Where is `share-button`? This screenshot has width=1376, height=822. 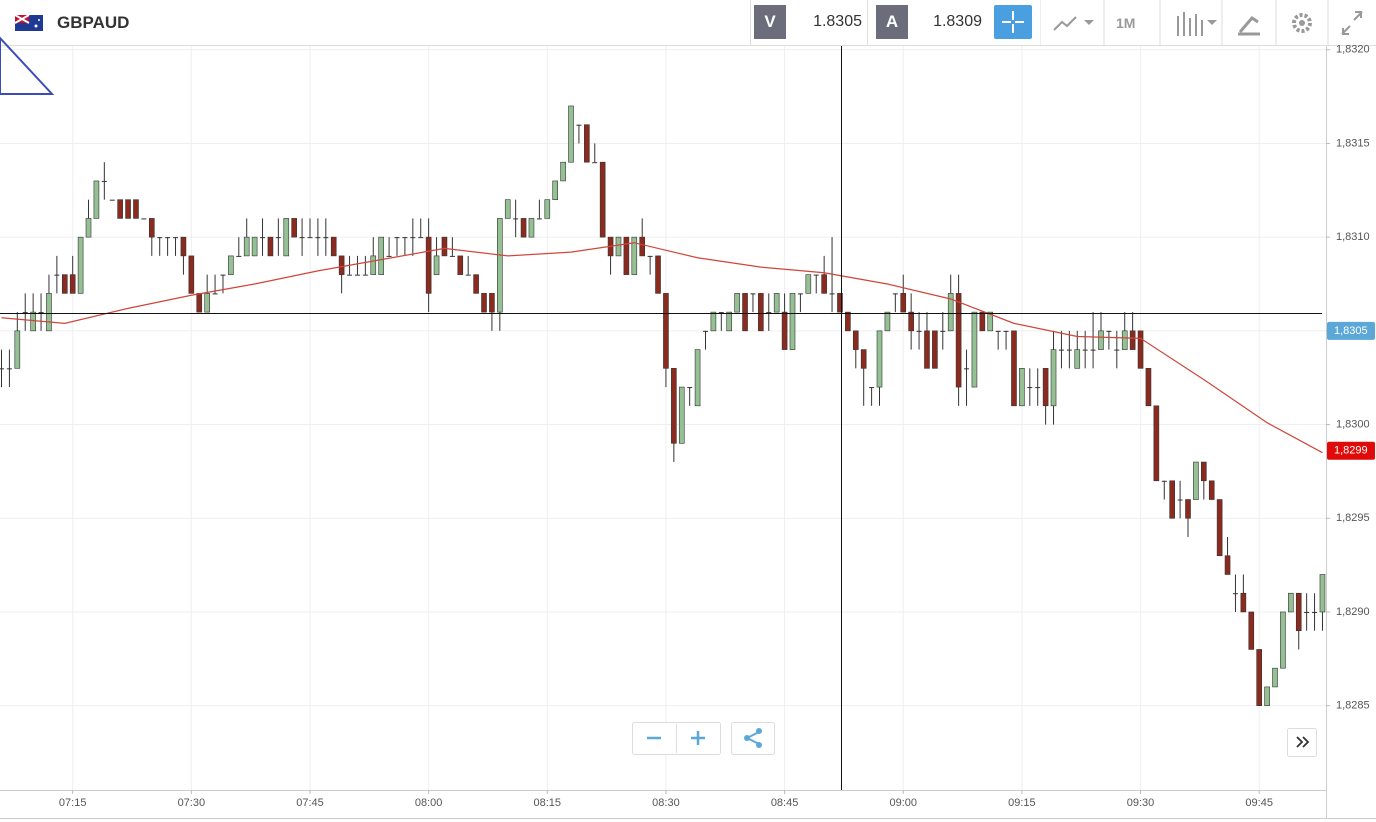 share-button is located at coordinates (753, 738).